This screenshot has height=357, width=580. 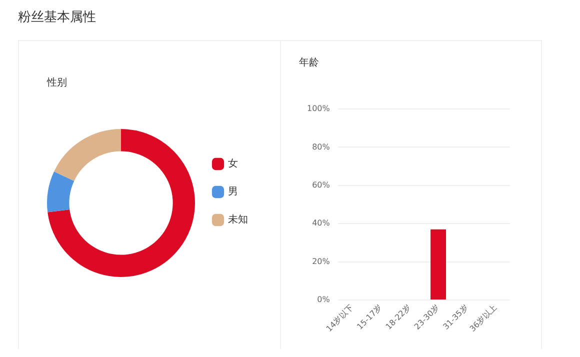 I want to click on y-tick-label: 0%, so click(x=323, y=299).